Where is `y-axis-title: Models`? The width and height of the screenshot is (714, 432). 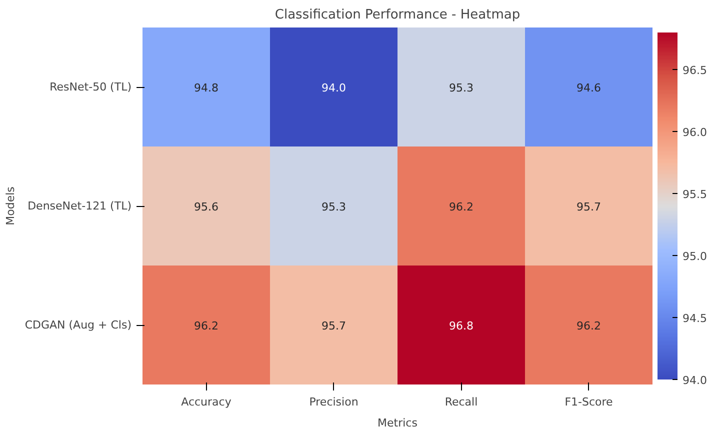 y-axis-title: Models is located at coordinates (10, 206).